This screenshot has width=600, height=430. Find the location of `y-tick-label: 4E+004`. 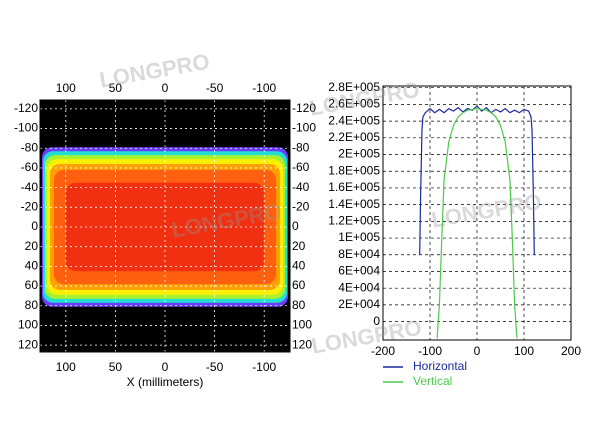

y-tick-label: 4E+004 is located at coordinates (359, 287).